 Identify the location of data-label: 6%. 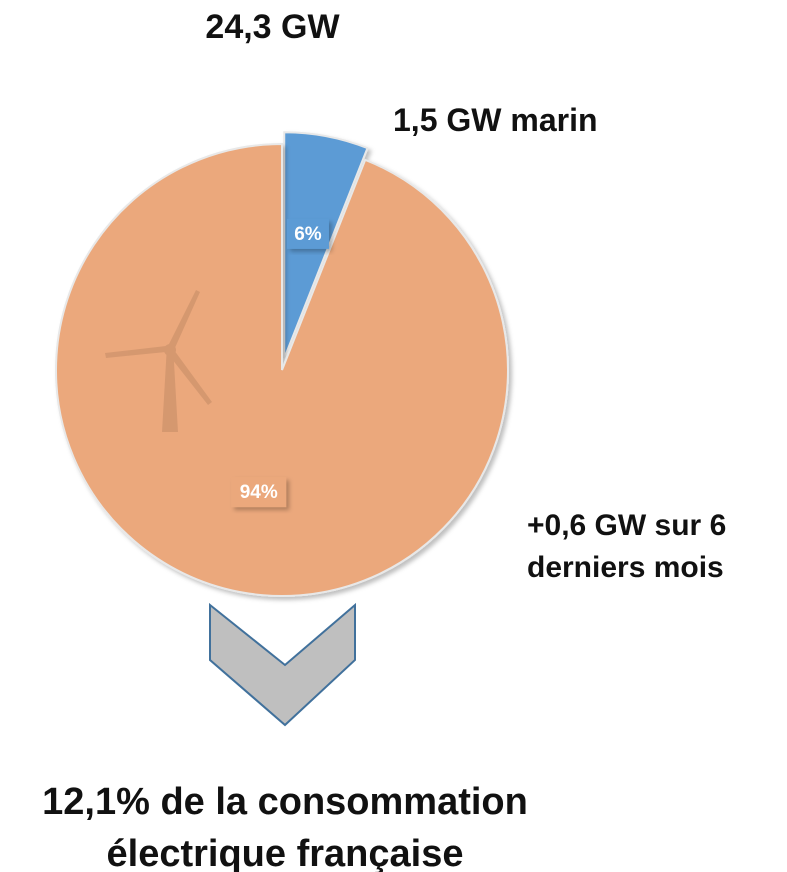
(308, 234).